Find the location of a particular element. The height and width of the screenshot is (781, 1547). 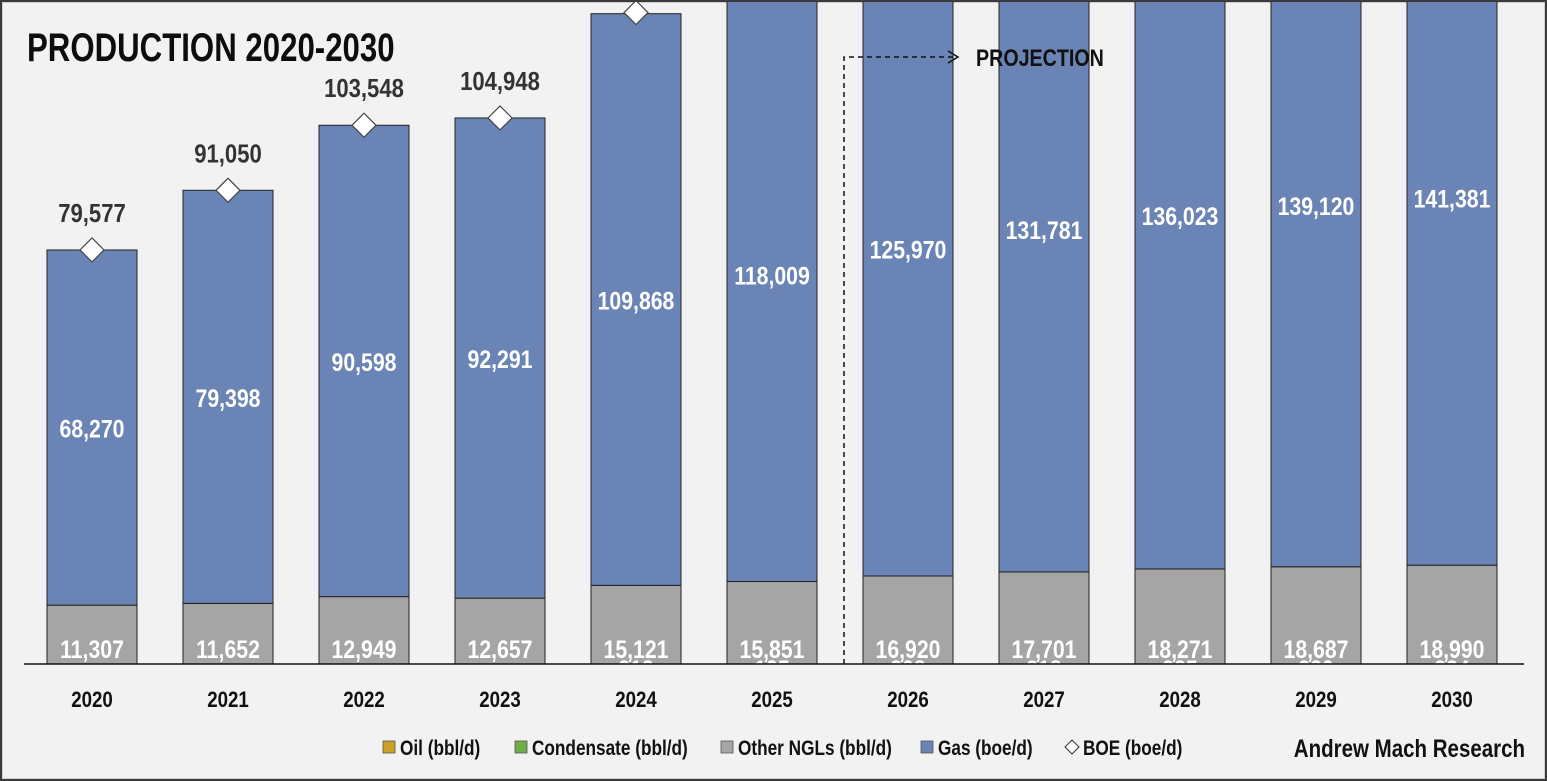

x-tick-label: 2020 is located at coordinates (92, 701).